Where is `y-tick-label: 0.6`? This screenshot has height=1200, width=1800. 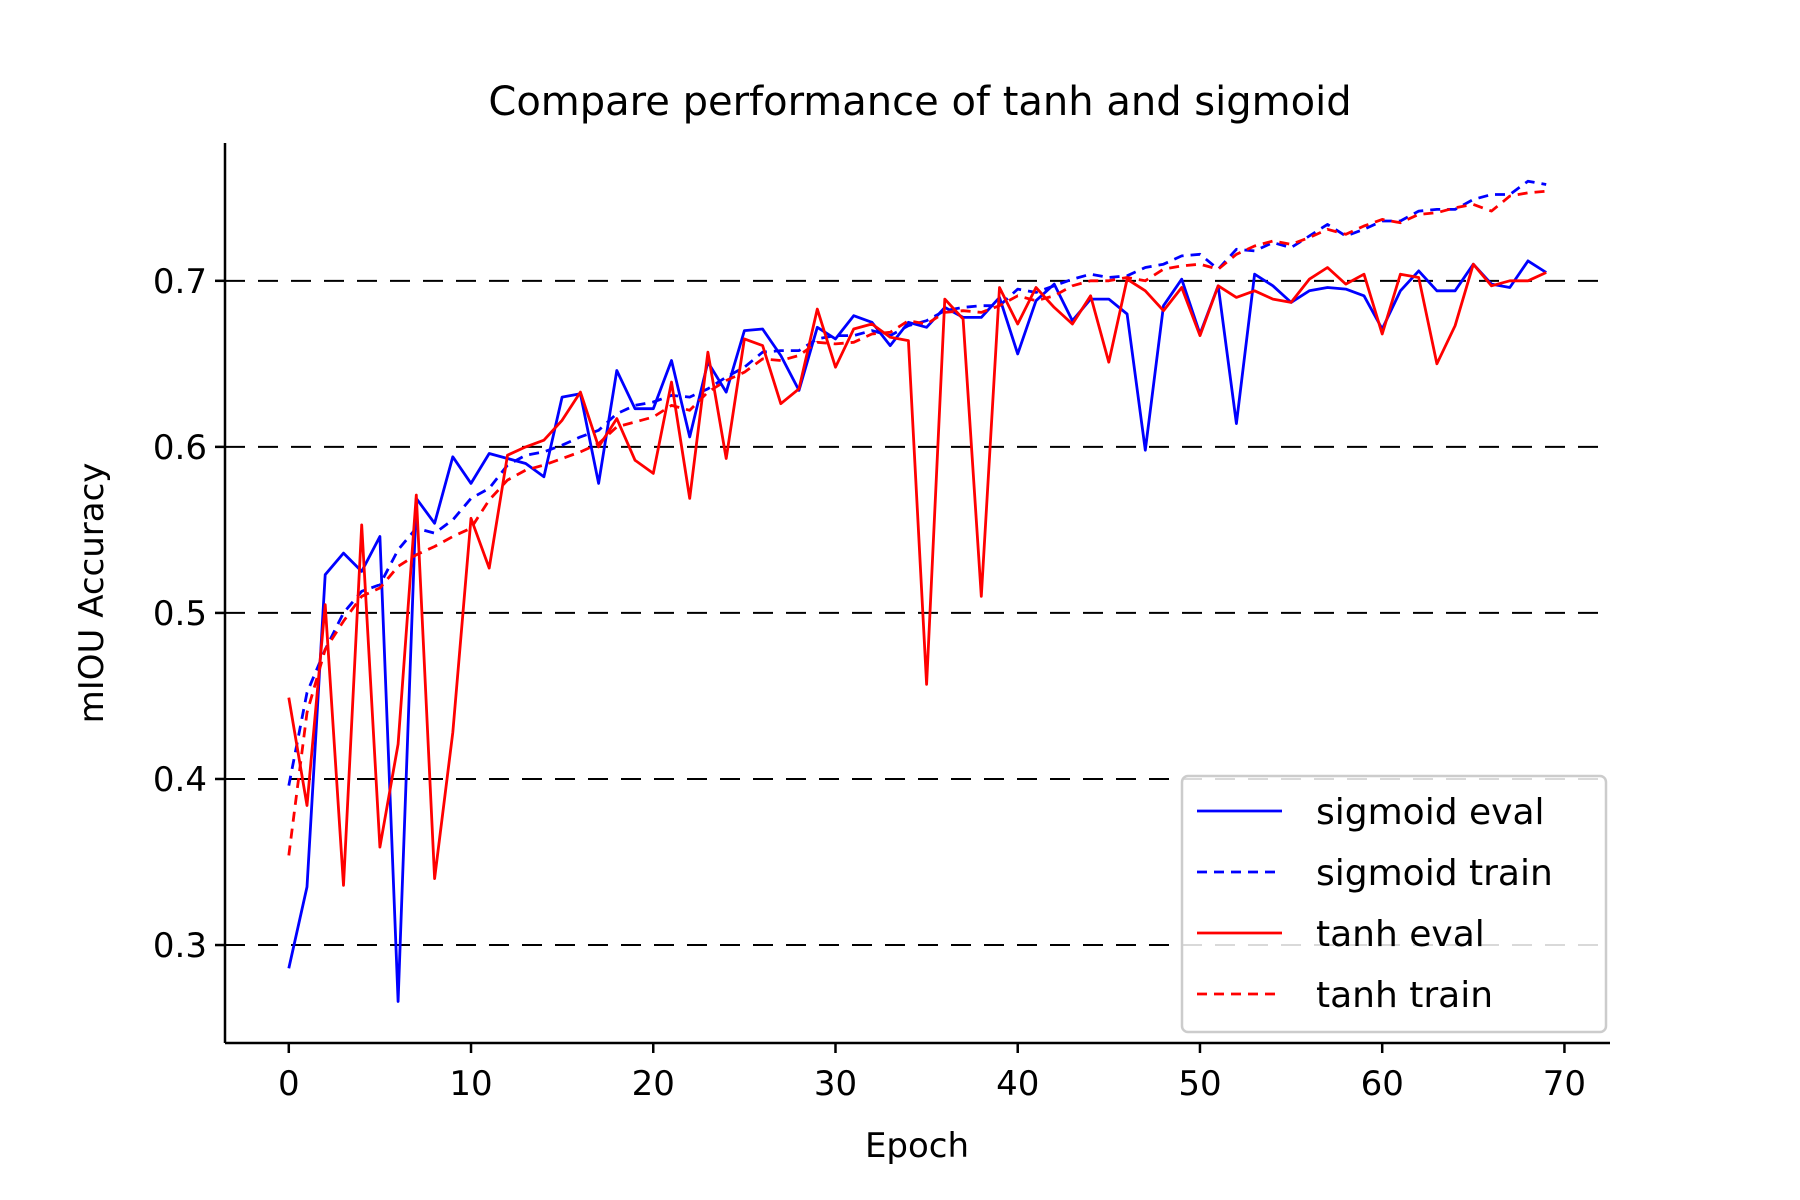
y-tick-label: 0.6 is located at coordinates (180, 448).